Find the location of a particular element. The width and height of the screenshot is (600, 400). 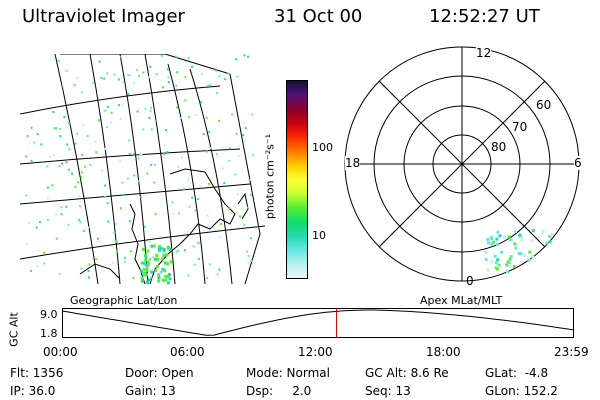

mlt-label-12: 12 is located at coordinates (484, 53).